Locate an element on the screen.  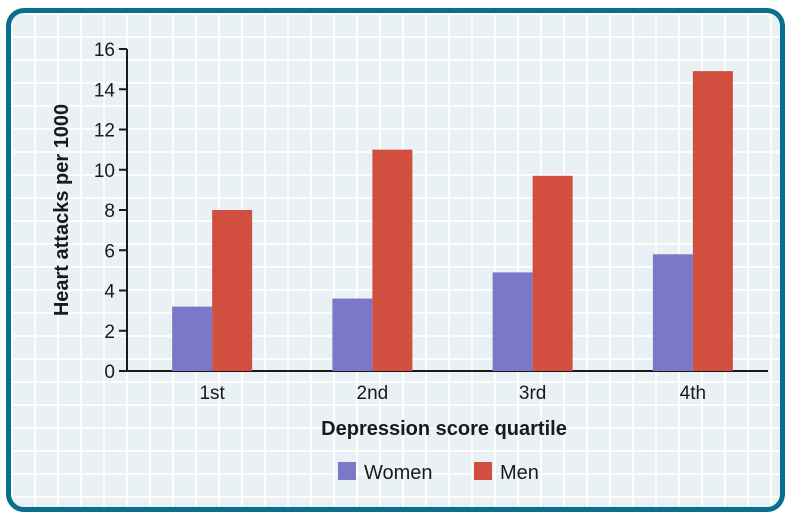
y-tick-label: 0 is located at coordinates (109, 372).